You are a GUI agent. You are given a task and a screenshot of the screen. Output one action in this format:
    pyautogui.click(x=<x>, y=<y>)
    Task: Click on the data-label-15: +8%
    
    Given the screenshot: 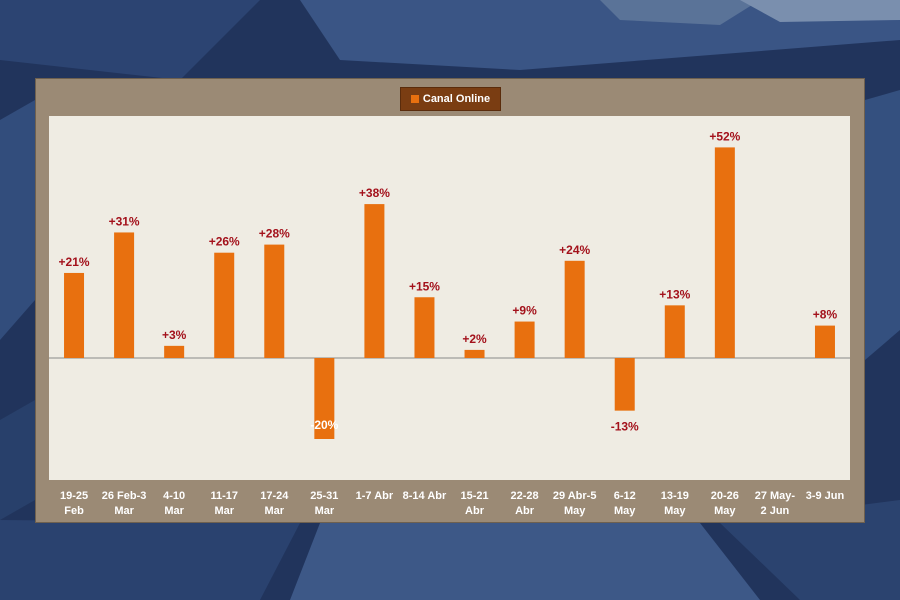 What is the action you would take?
    pyautogui.click(x=825, y=315)
    